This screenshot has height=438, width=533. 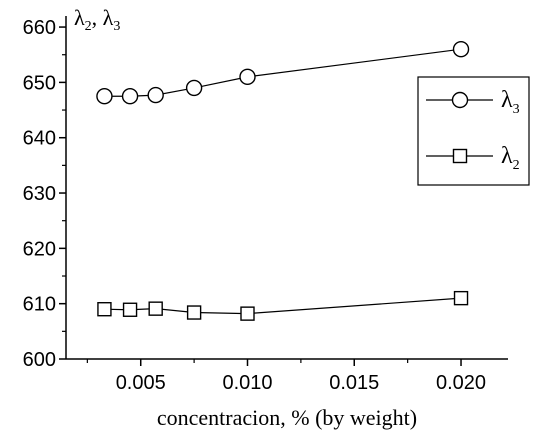 I want to click on lambda-subscript: 2, so click(x=88, y=26).